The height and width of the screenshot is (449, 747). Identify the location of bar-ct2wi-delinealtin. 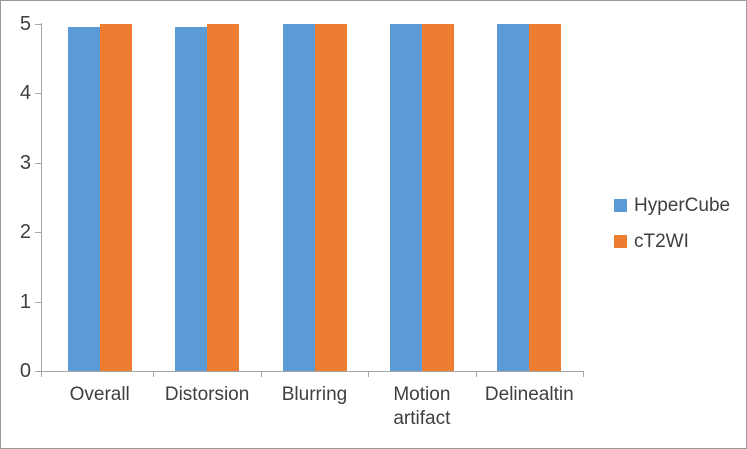
(545, 197).